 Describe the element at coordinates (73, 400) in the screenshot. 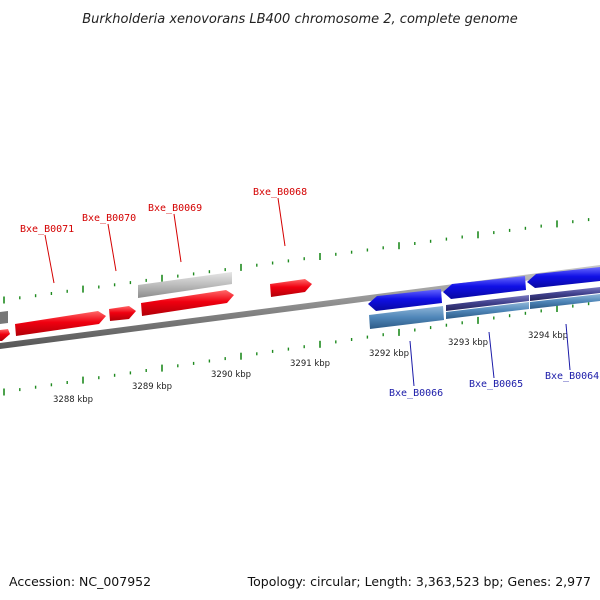

I see `kbp-label: 3288 kbp` at that location.